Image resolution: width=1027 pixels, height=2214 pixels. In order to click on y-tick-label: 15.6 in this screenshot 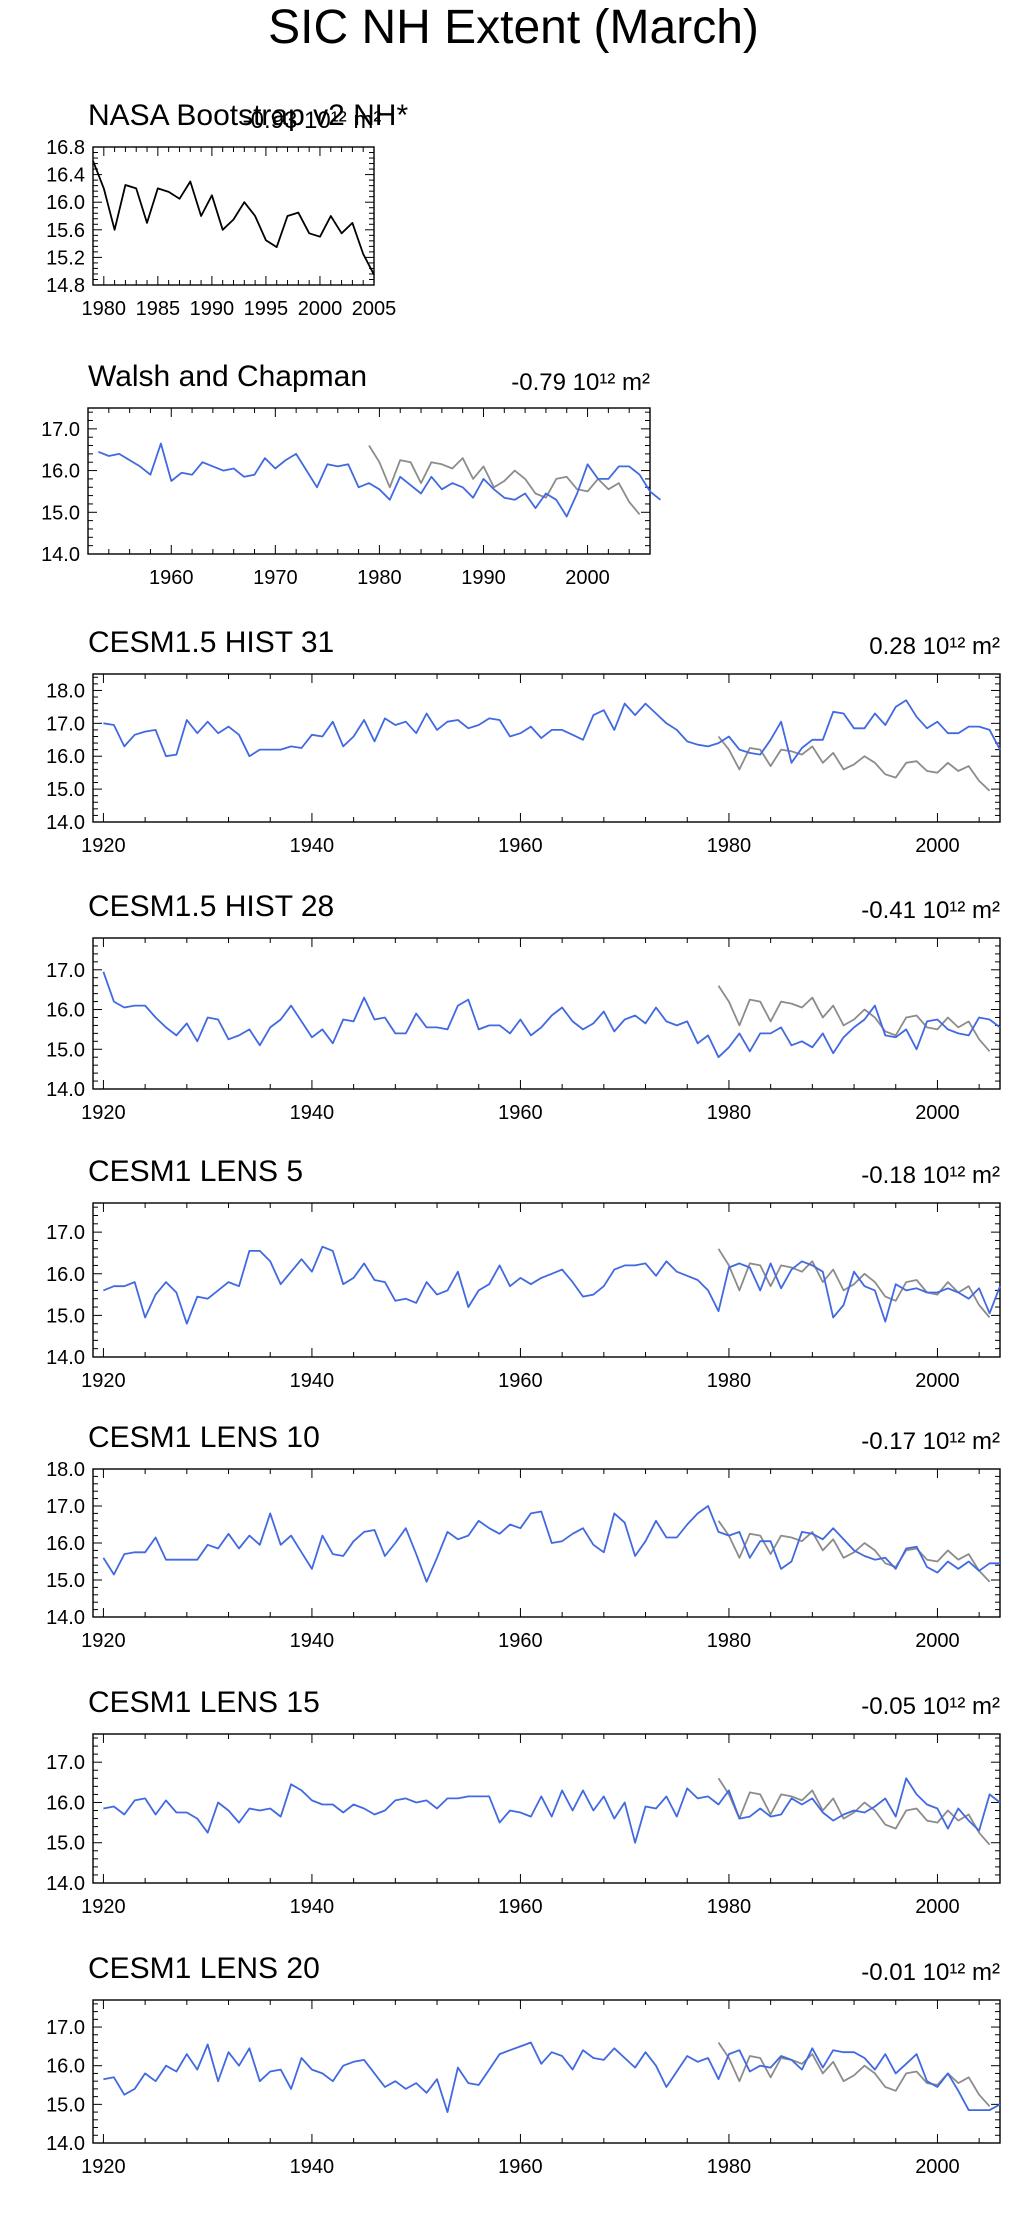, I will do `click(65, 231)`.